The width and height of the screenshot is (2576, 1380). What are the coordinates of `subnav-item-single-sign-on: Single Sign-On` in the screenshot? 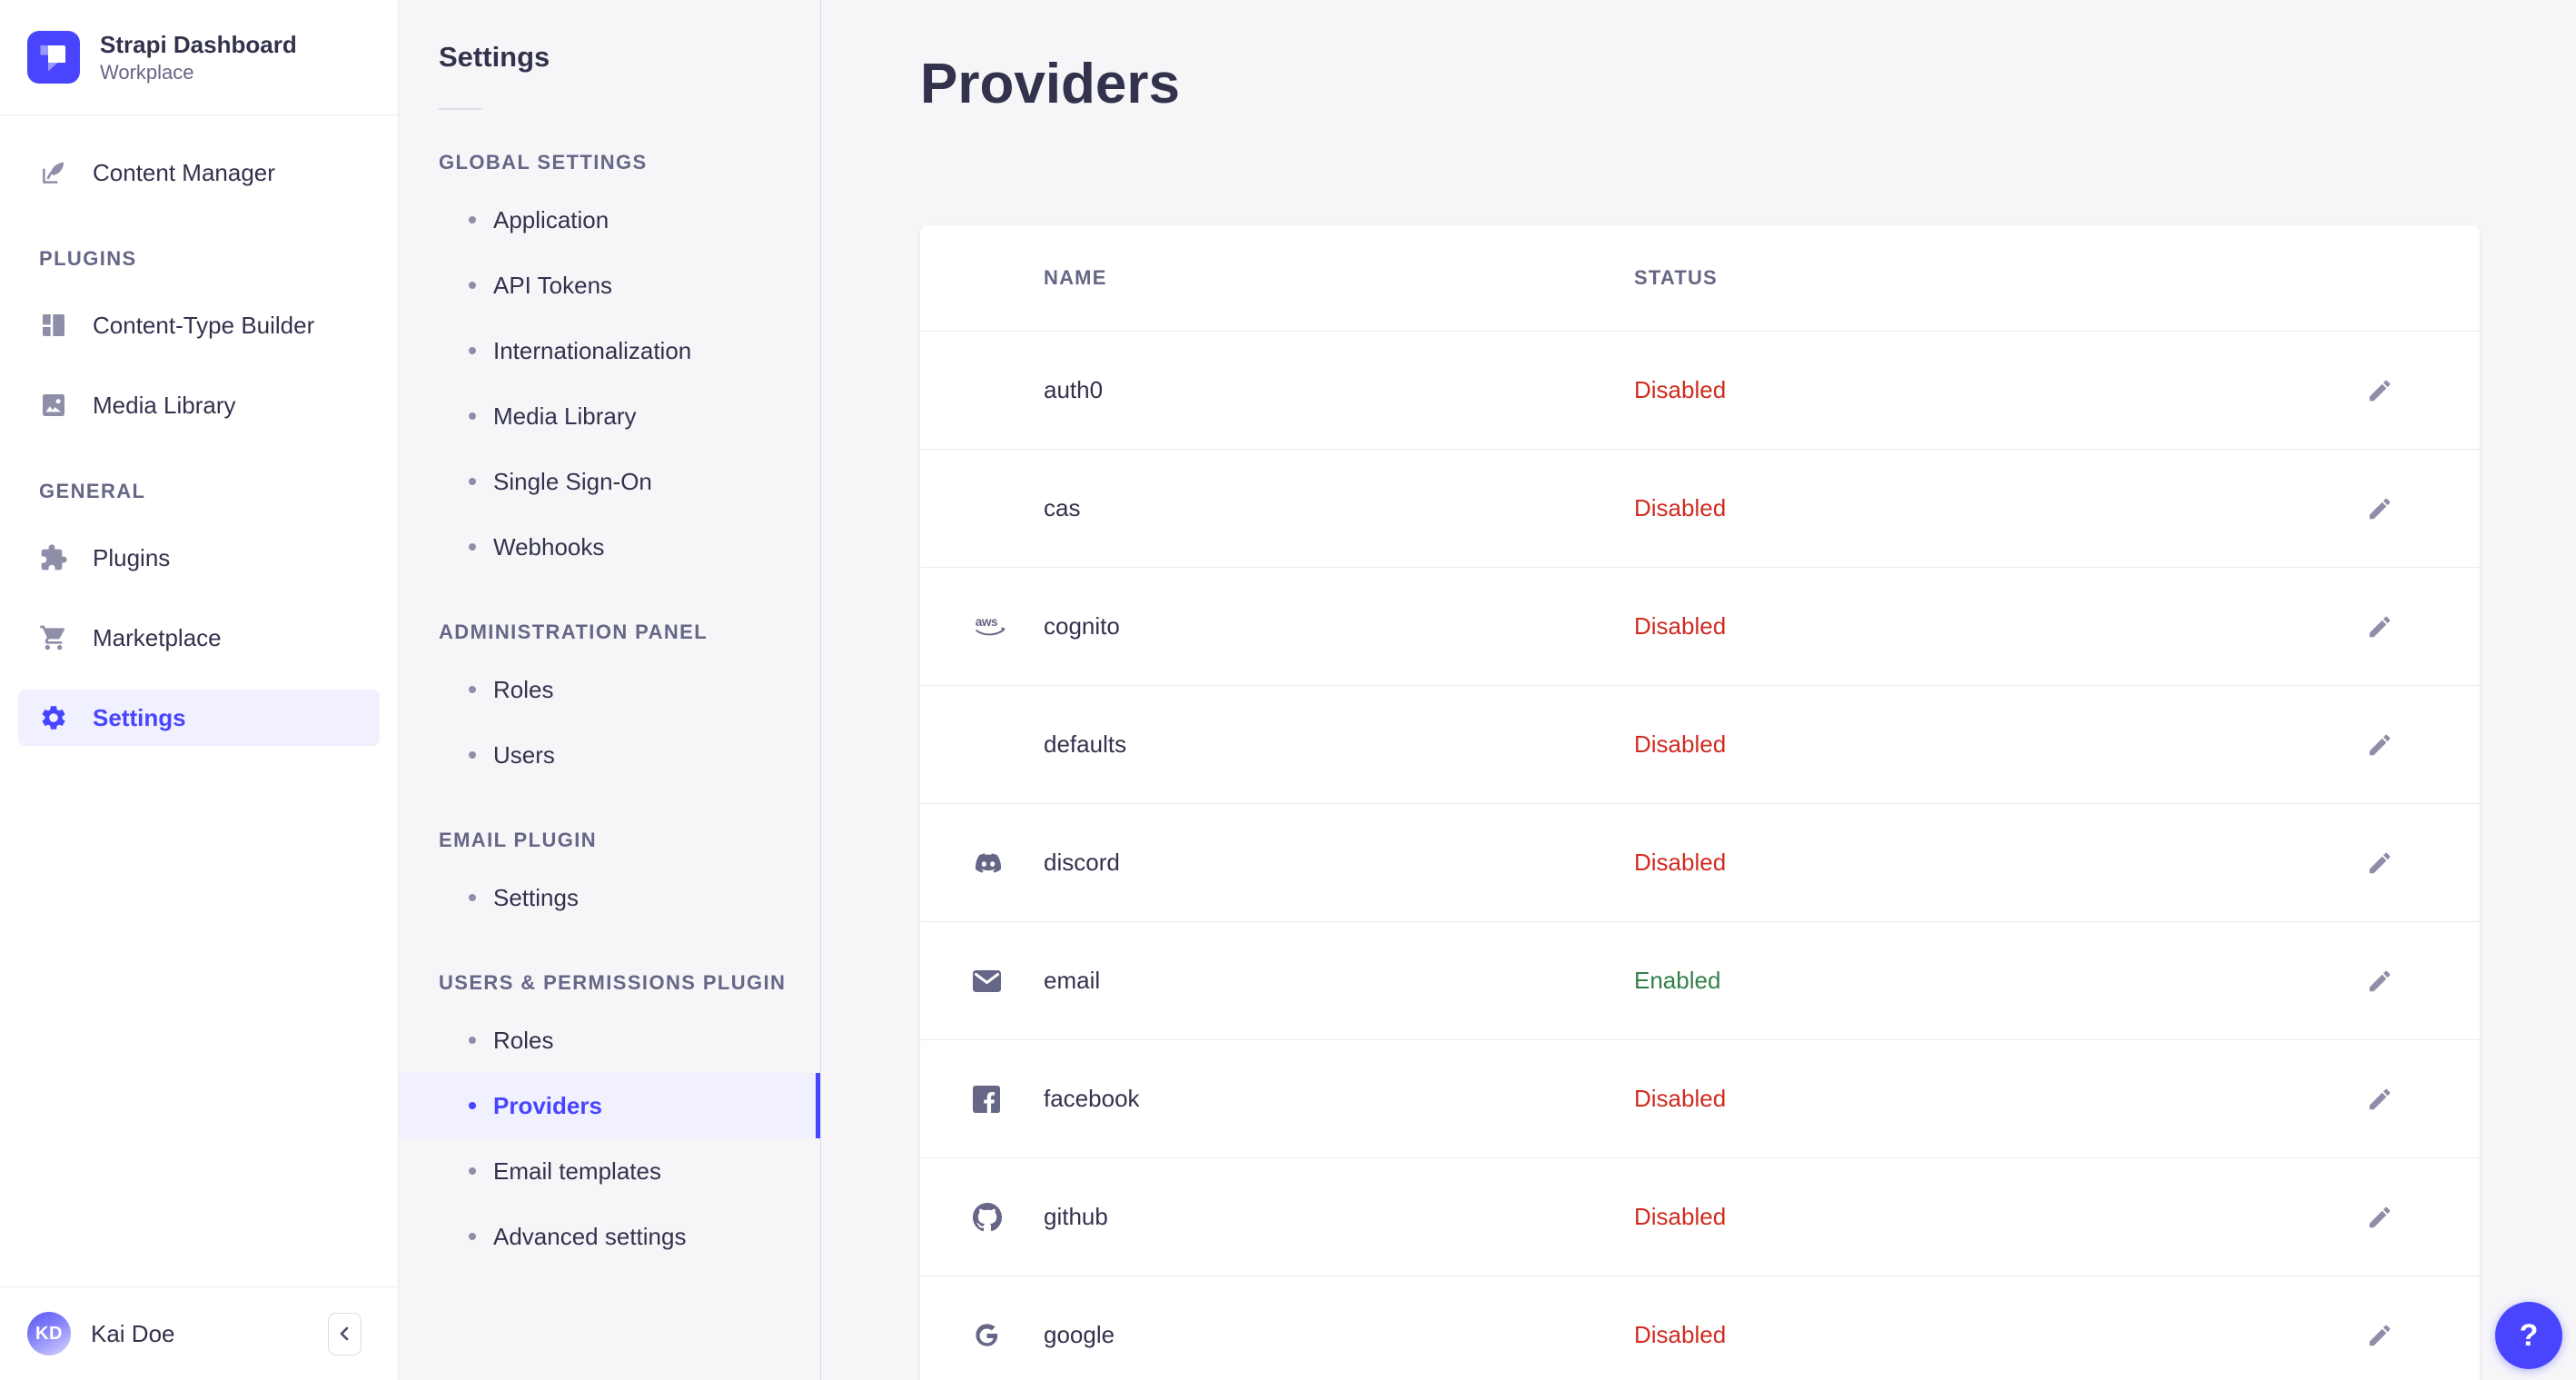 It's located at (609, 481).